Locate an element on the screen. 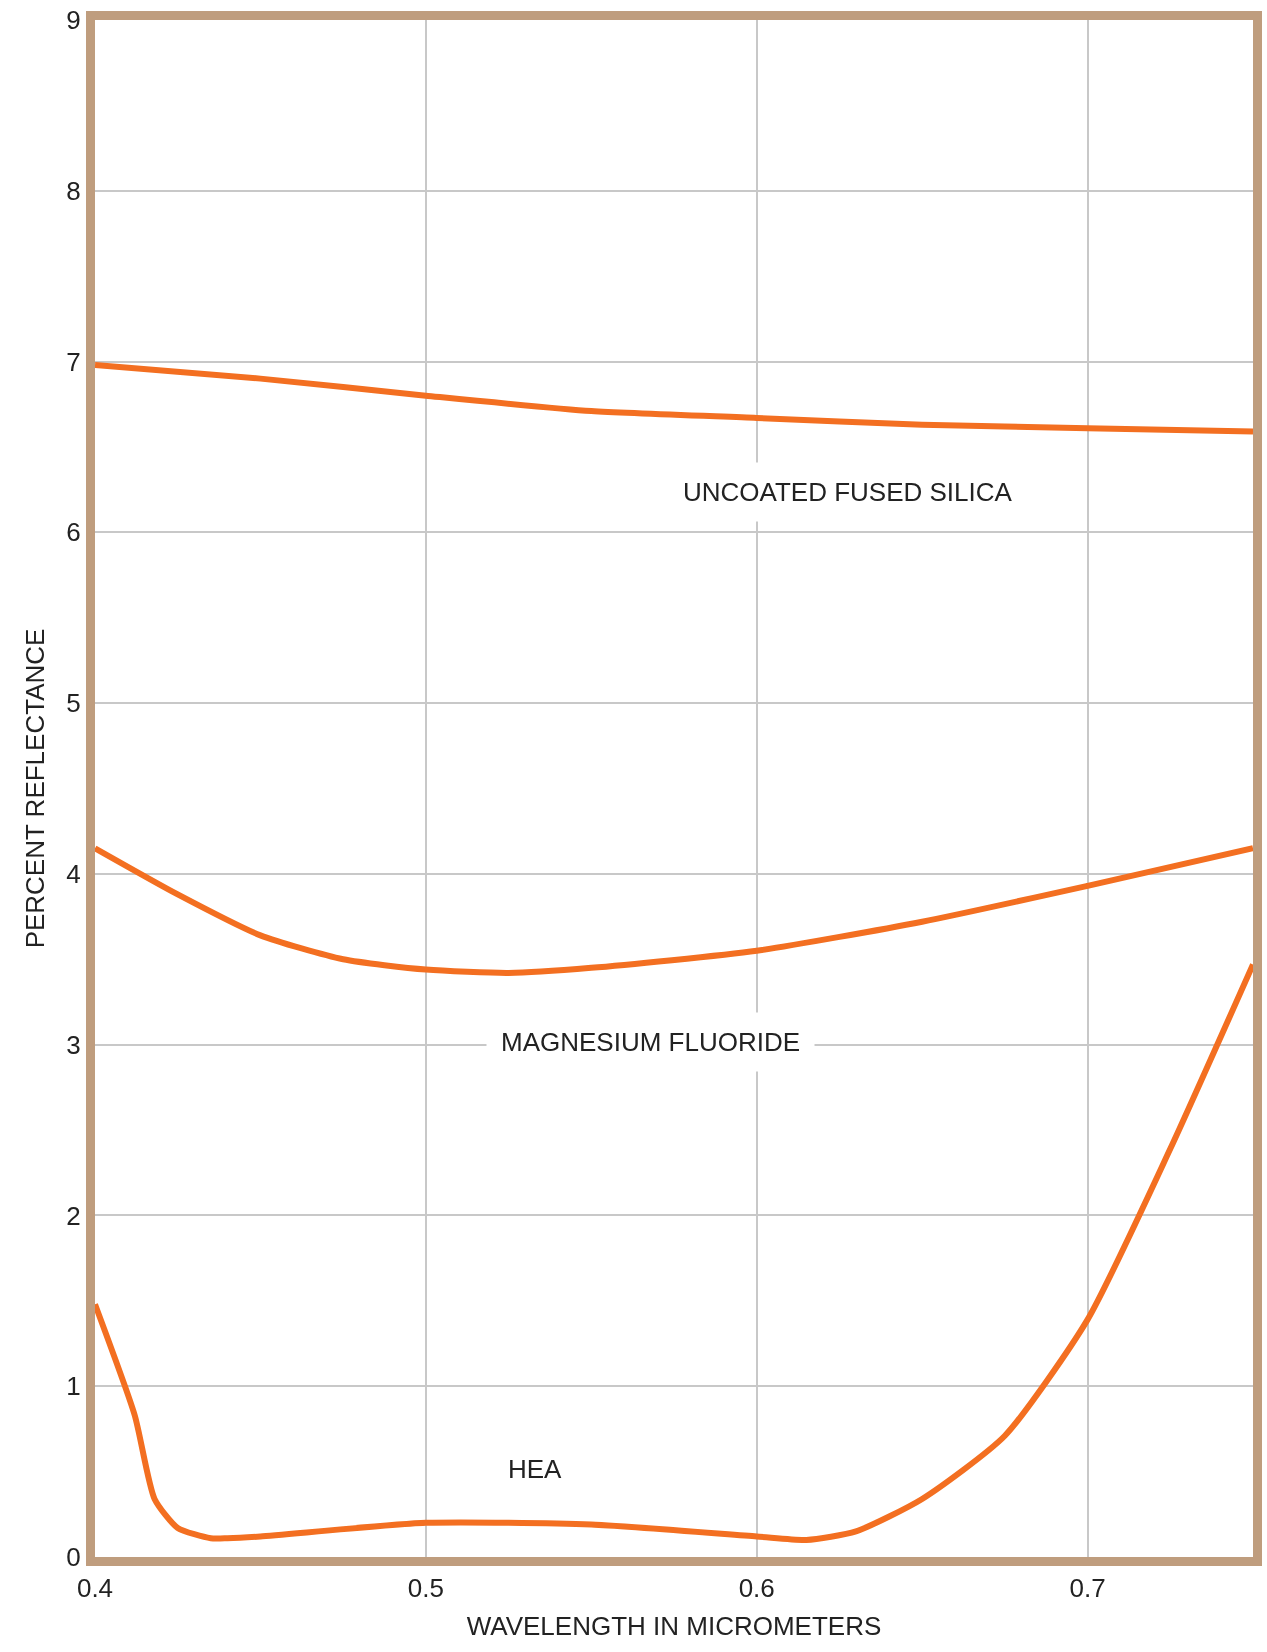 This screenshot has height=1652, width=1267. x-tick-label: 0.7 is located at coordinates (1087, 1588).